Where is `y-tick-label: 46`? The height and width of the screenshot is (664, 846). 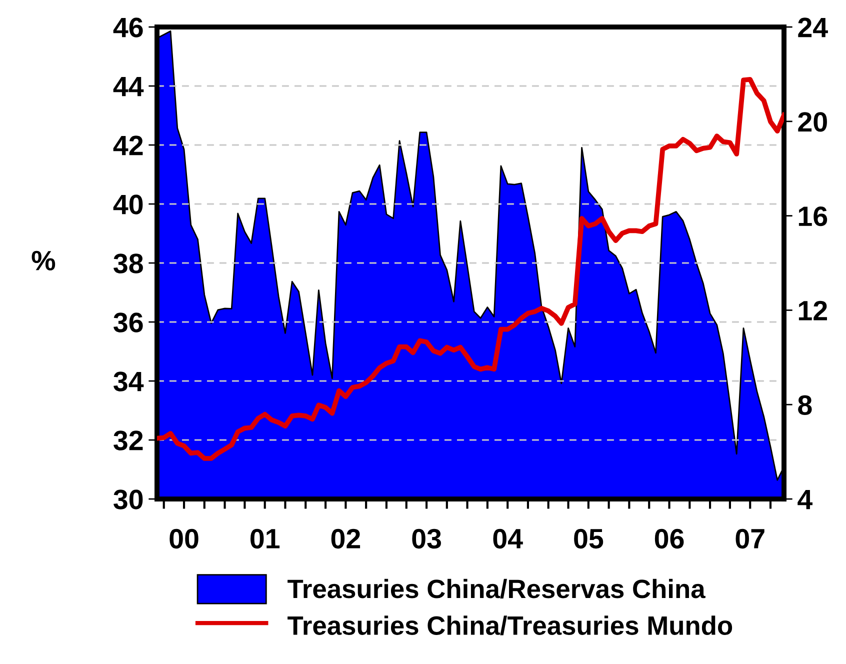
y-tick-label: 46 is located at coordinates (128, 28).